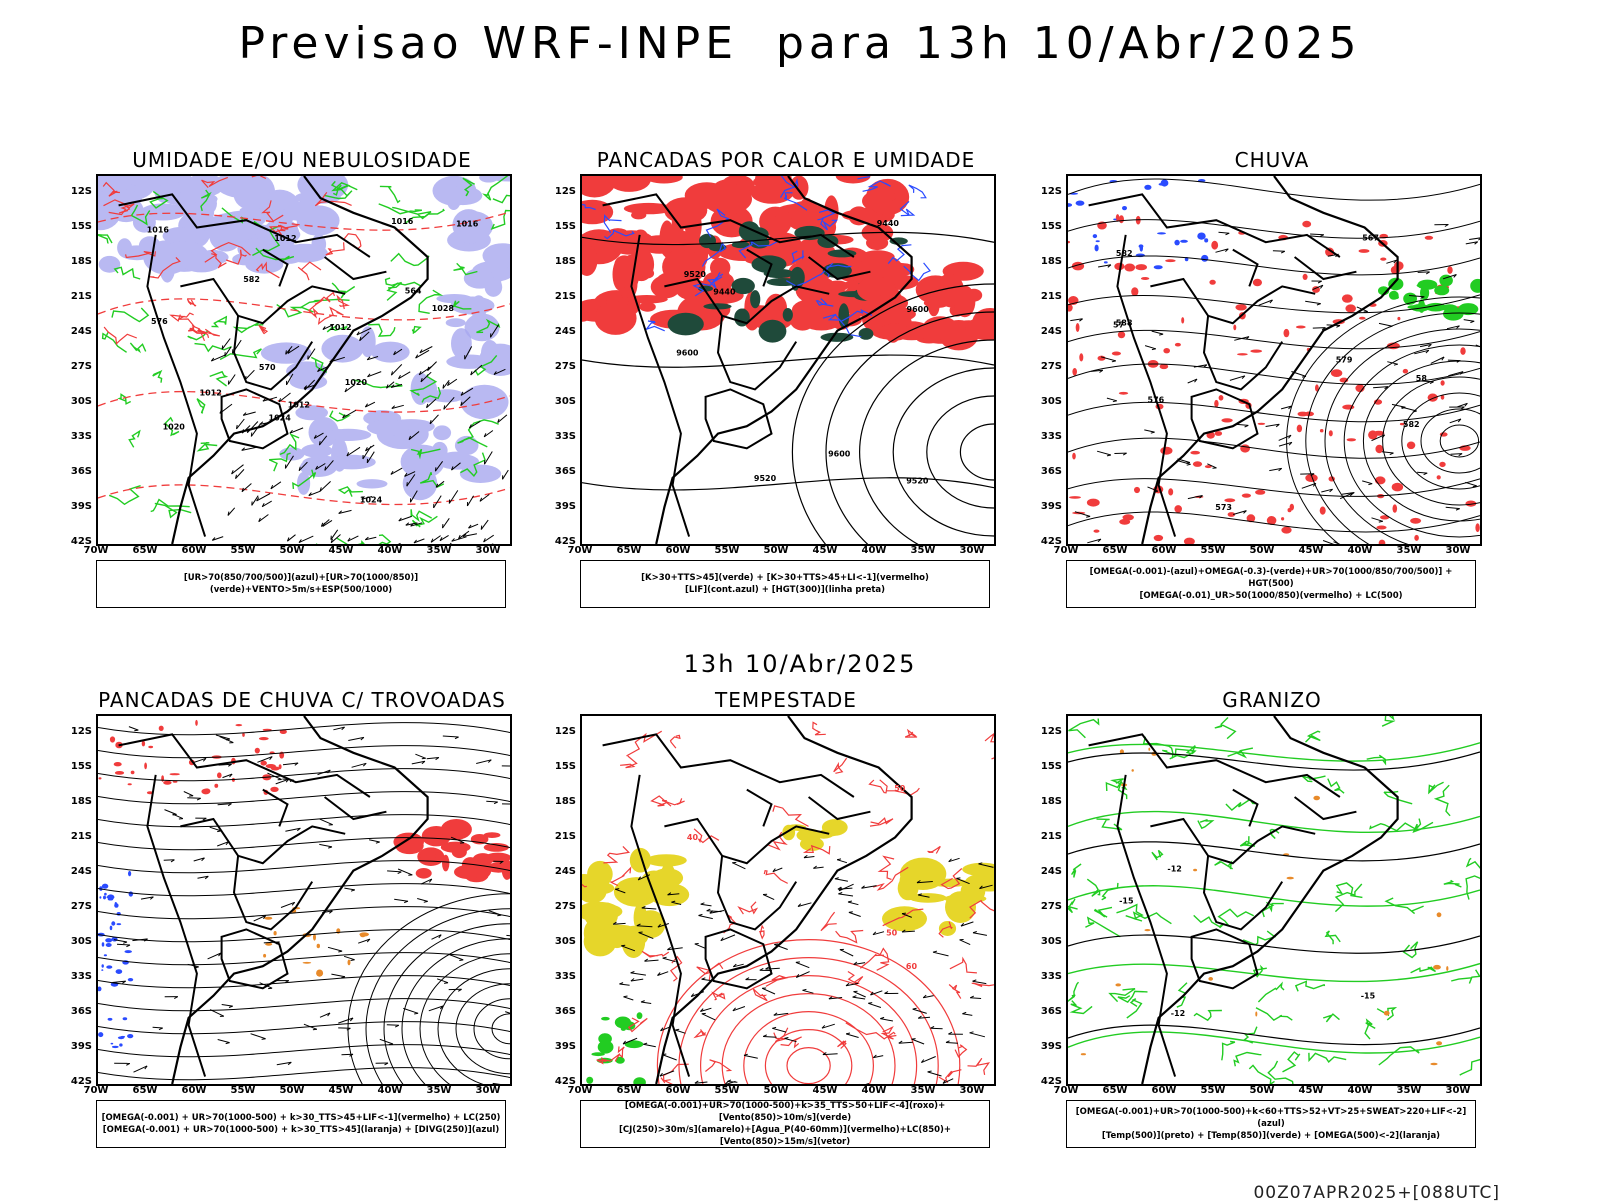 This screenshot has width=1600, height=1203. I want to click on run-info-footer: 00Z07APR2025+[088UTC], so click(1360, 1193).